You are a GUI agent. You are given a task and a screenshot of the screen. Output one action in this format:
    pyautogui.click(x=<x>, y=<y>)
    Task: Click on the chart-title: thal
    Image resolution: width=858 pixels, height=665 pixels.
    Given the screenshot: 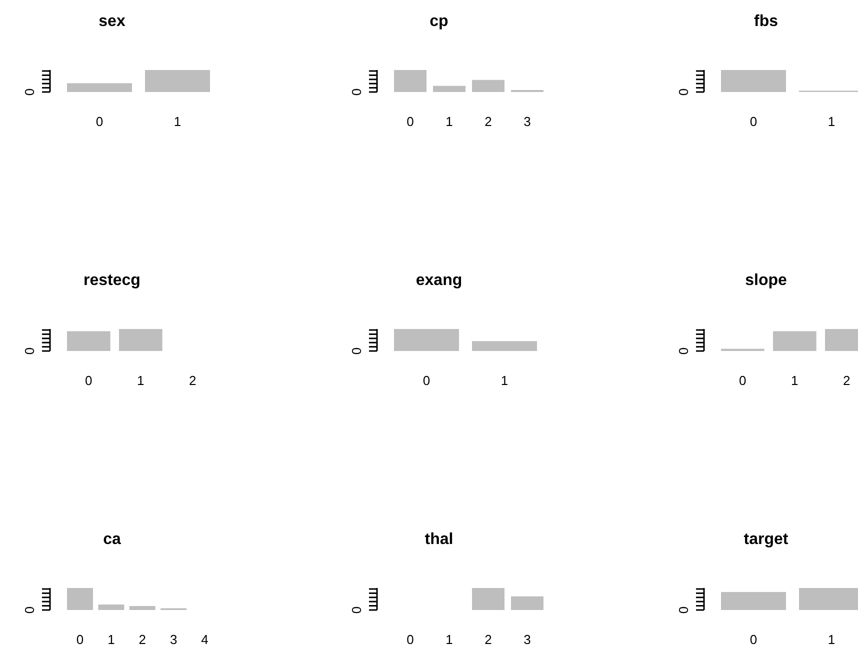 What is the action you would take?
    pyautogui.click(x=439, y=539)
    